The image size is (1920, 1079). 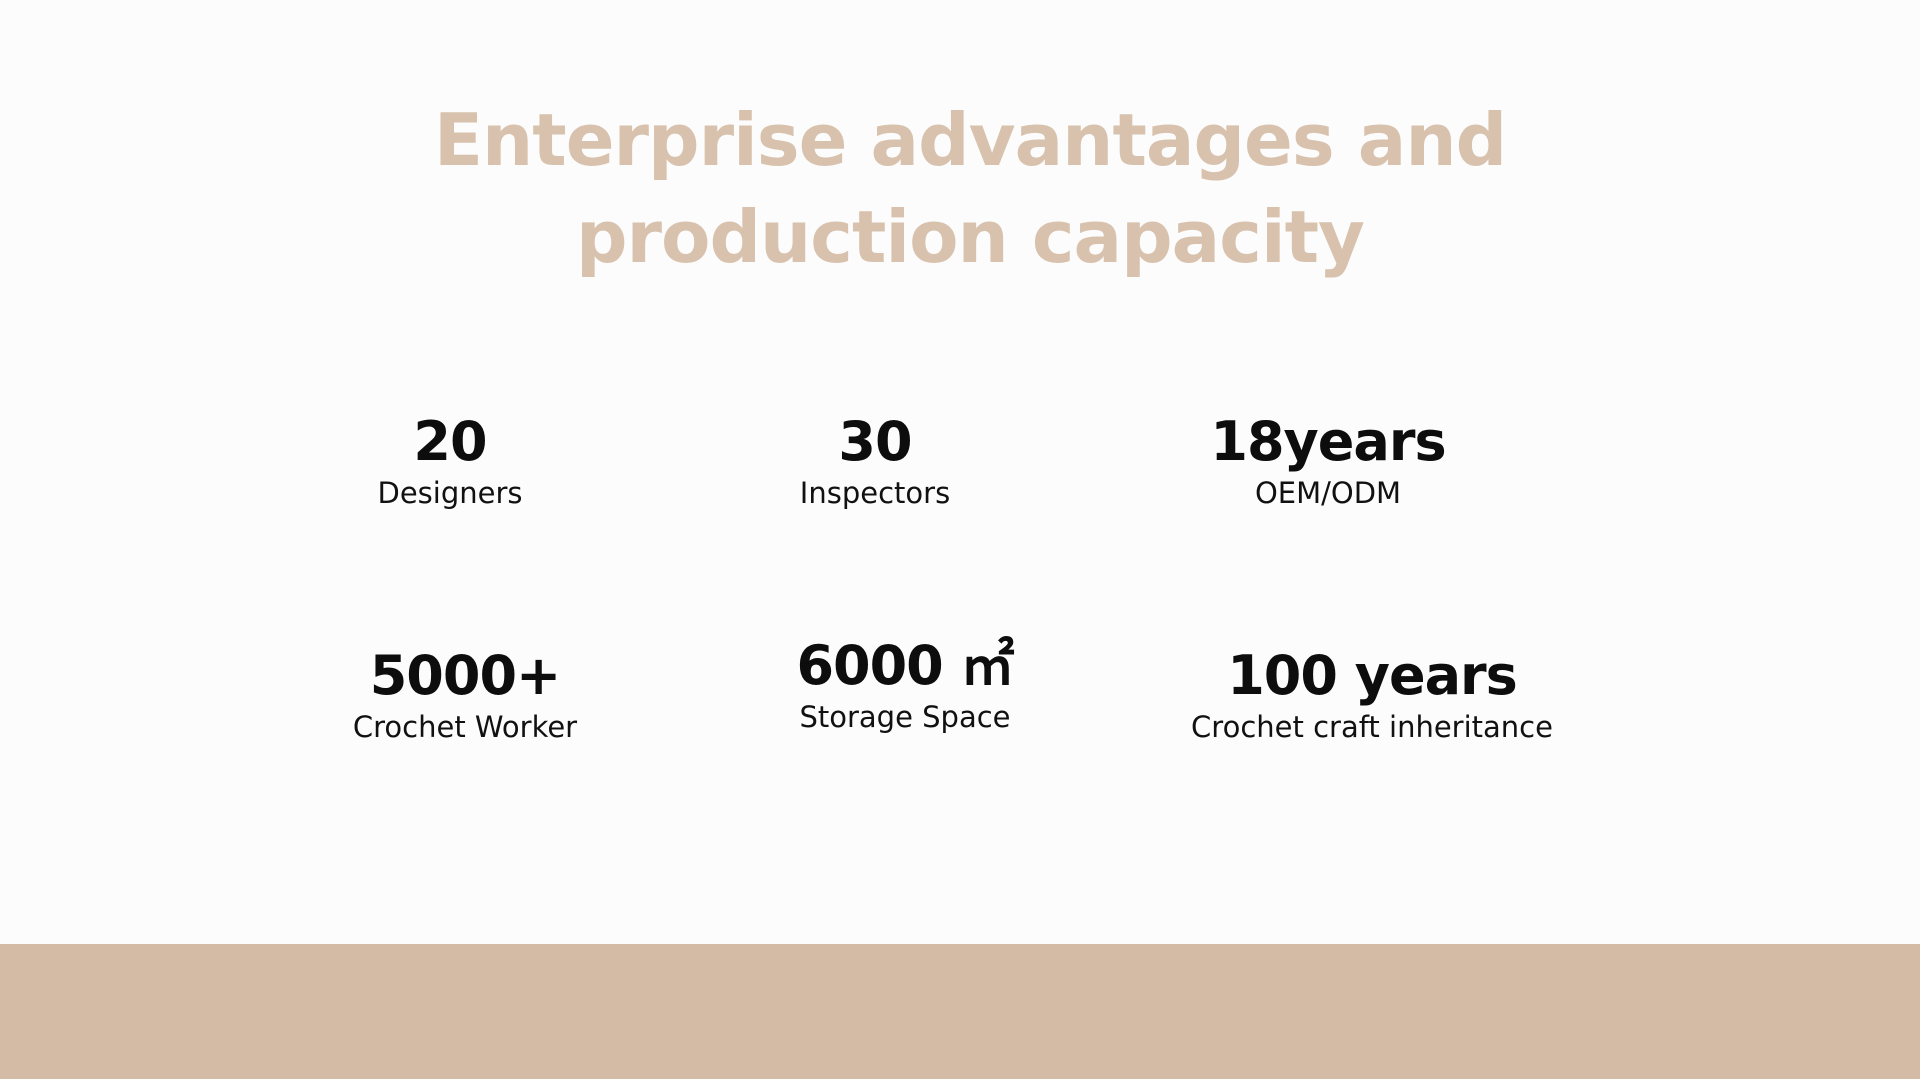 I want to click on stat-inspectors: 30 Inspectors, so click(x=875, y=462).